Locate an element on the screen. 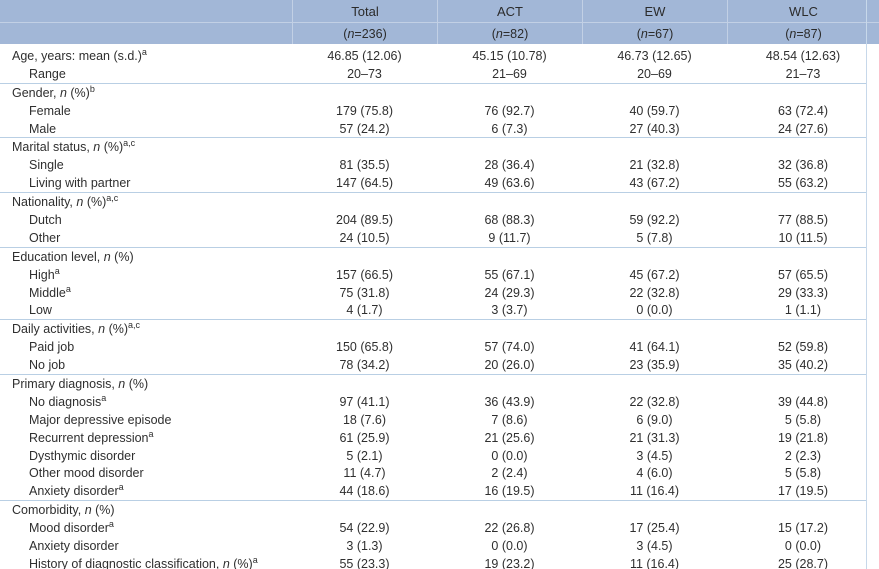 This screenshot has width=879, height=569. cell-value: 25 (28.7) is located at coordinates (803, 562).